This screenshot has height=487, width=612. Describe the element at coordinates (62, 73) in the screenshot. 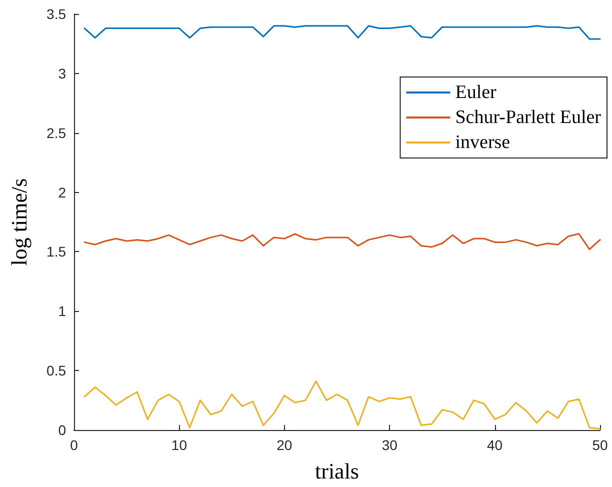

I see `y-tick-label: 3` at that location.